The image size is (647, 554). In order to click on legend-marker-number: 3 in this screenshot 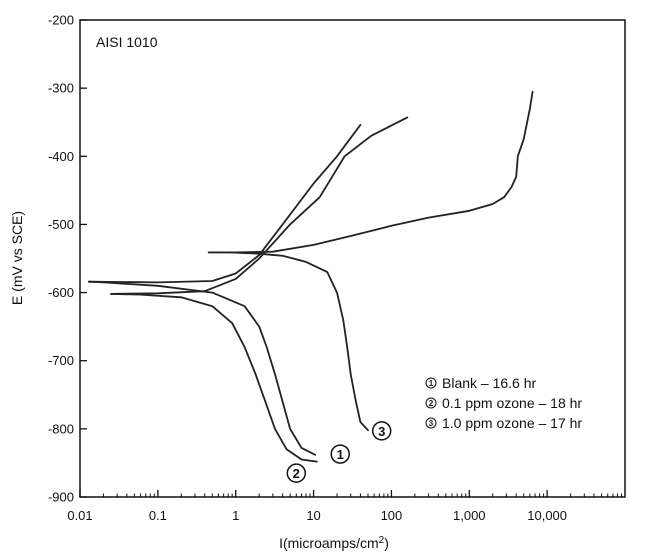, I will do `click(431, 423)`.